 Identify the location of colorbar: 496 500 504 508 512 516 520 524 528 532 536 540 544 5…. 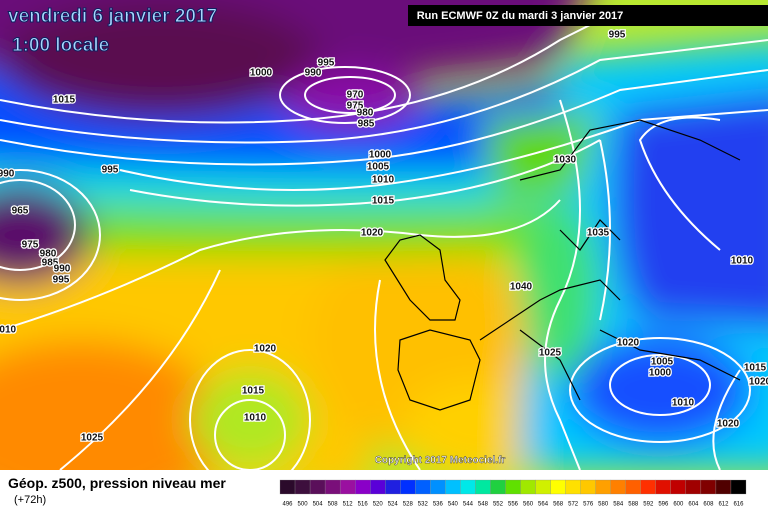
(513, 493).